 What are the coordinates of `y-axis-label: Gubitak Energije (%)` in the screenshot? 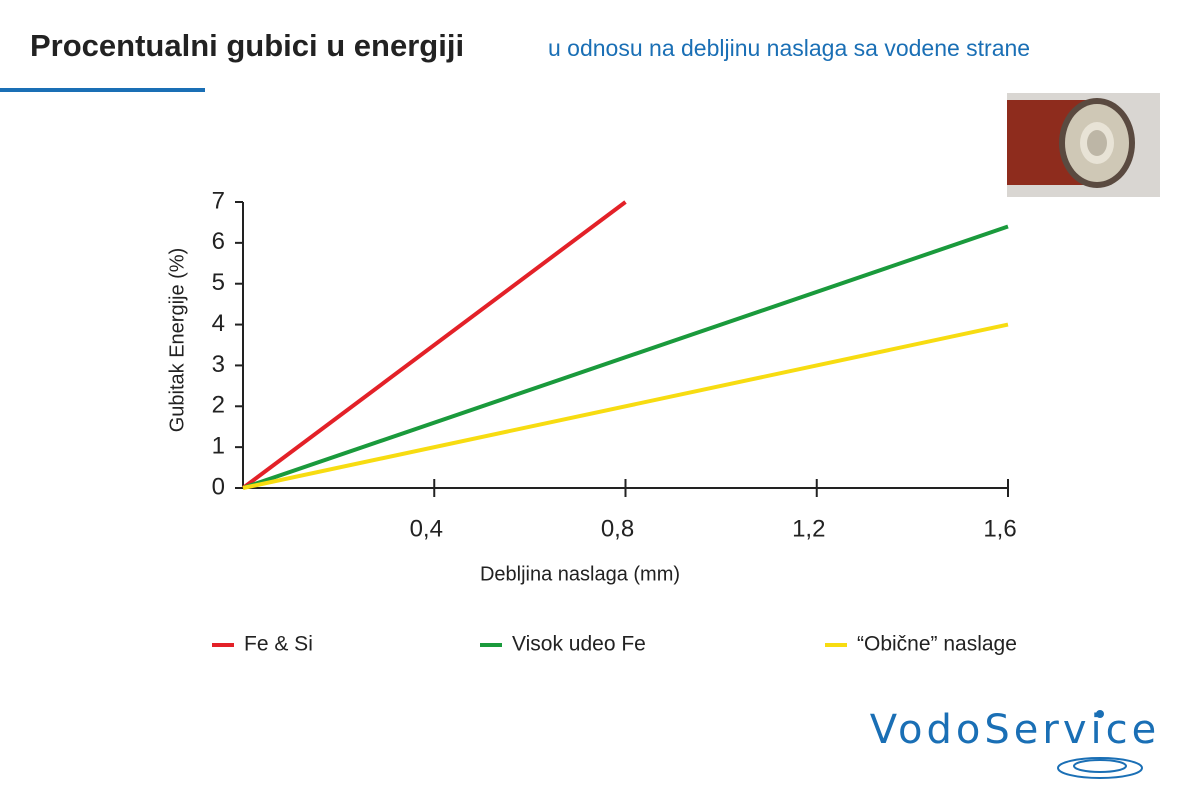 It's located at (177, 340).